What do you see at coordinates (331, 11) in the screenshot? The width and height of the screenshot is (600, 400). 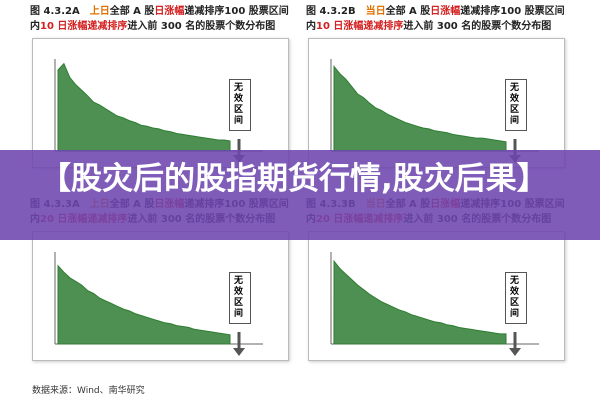 I see `figure-label: 图 4.3.2B` at bounding box center [331, 11].